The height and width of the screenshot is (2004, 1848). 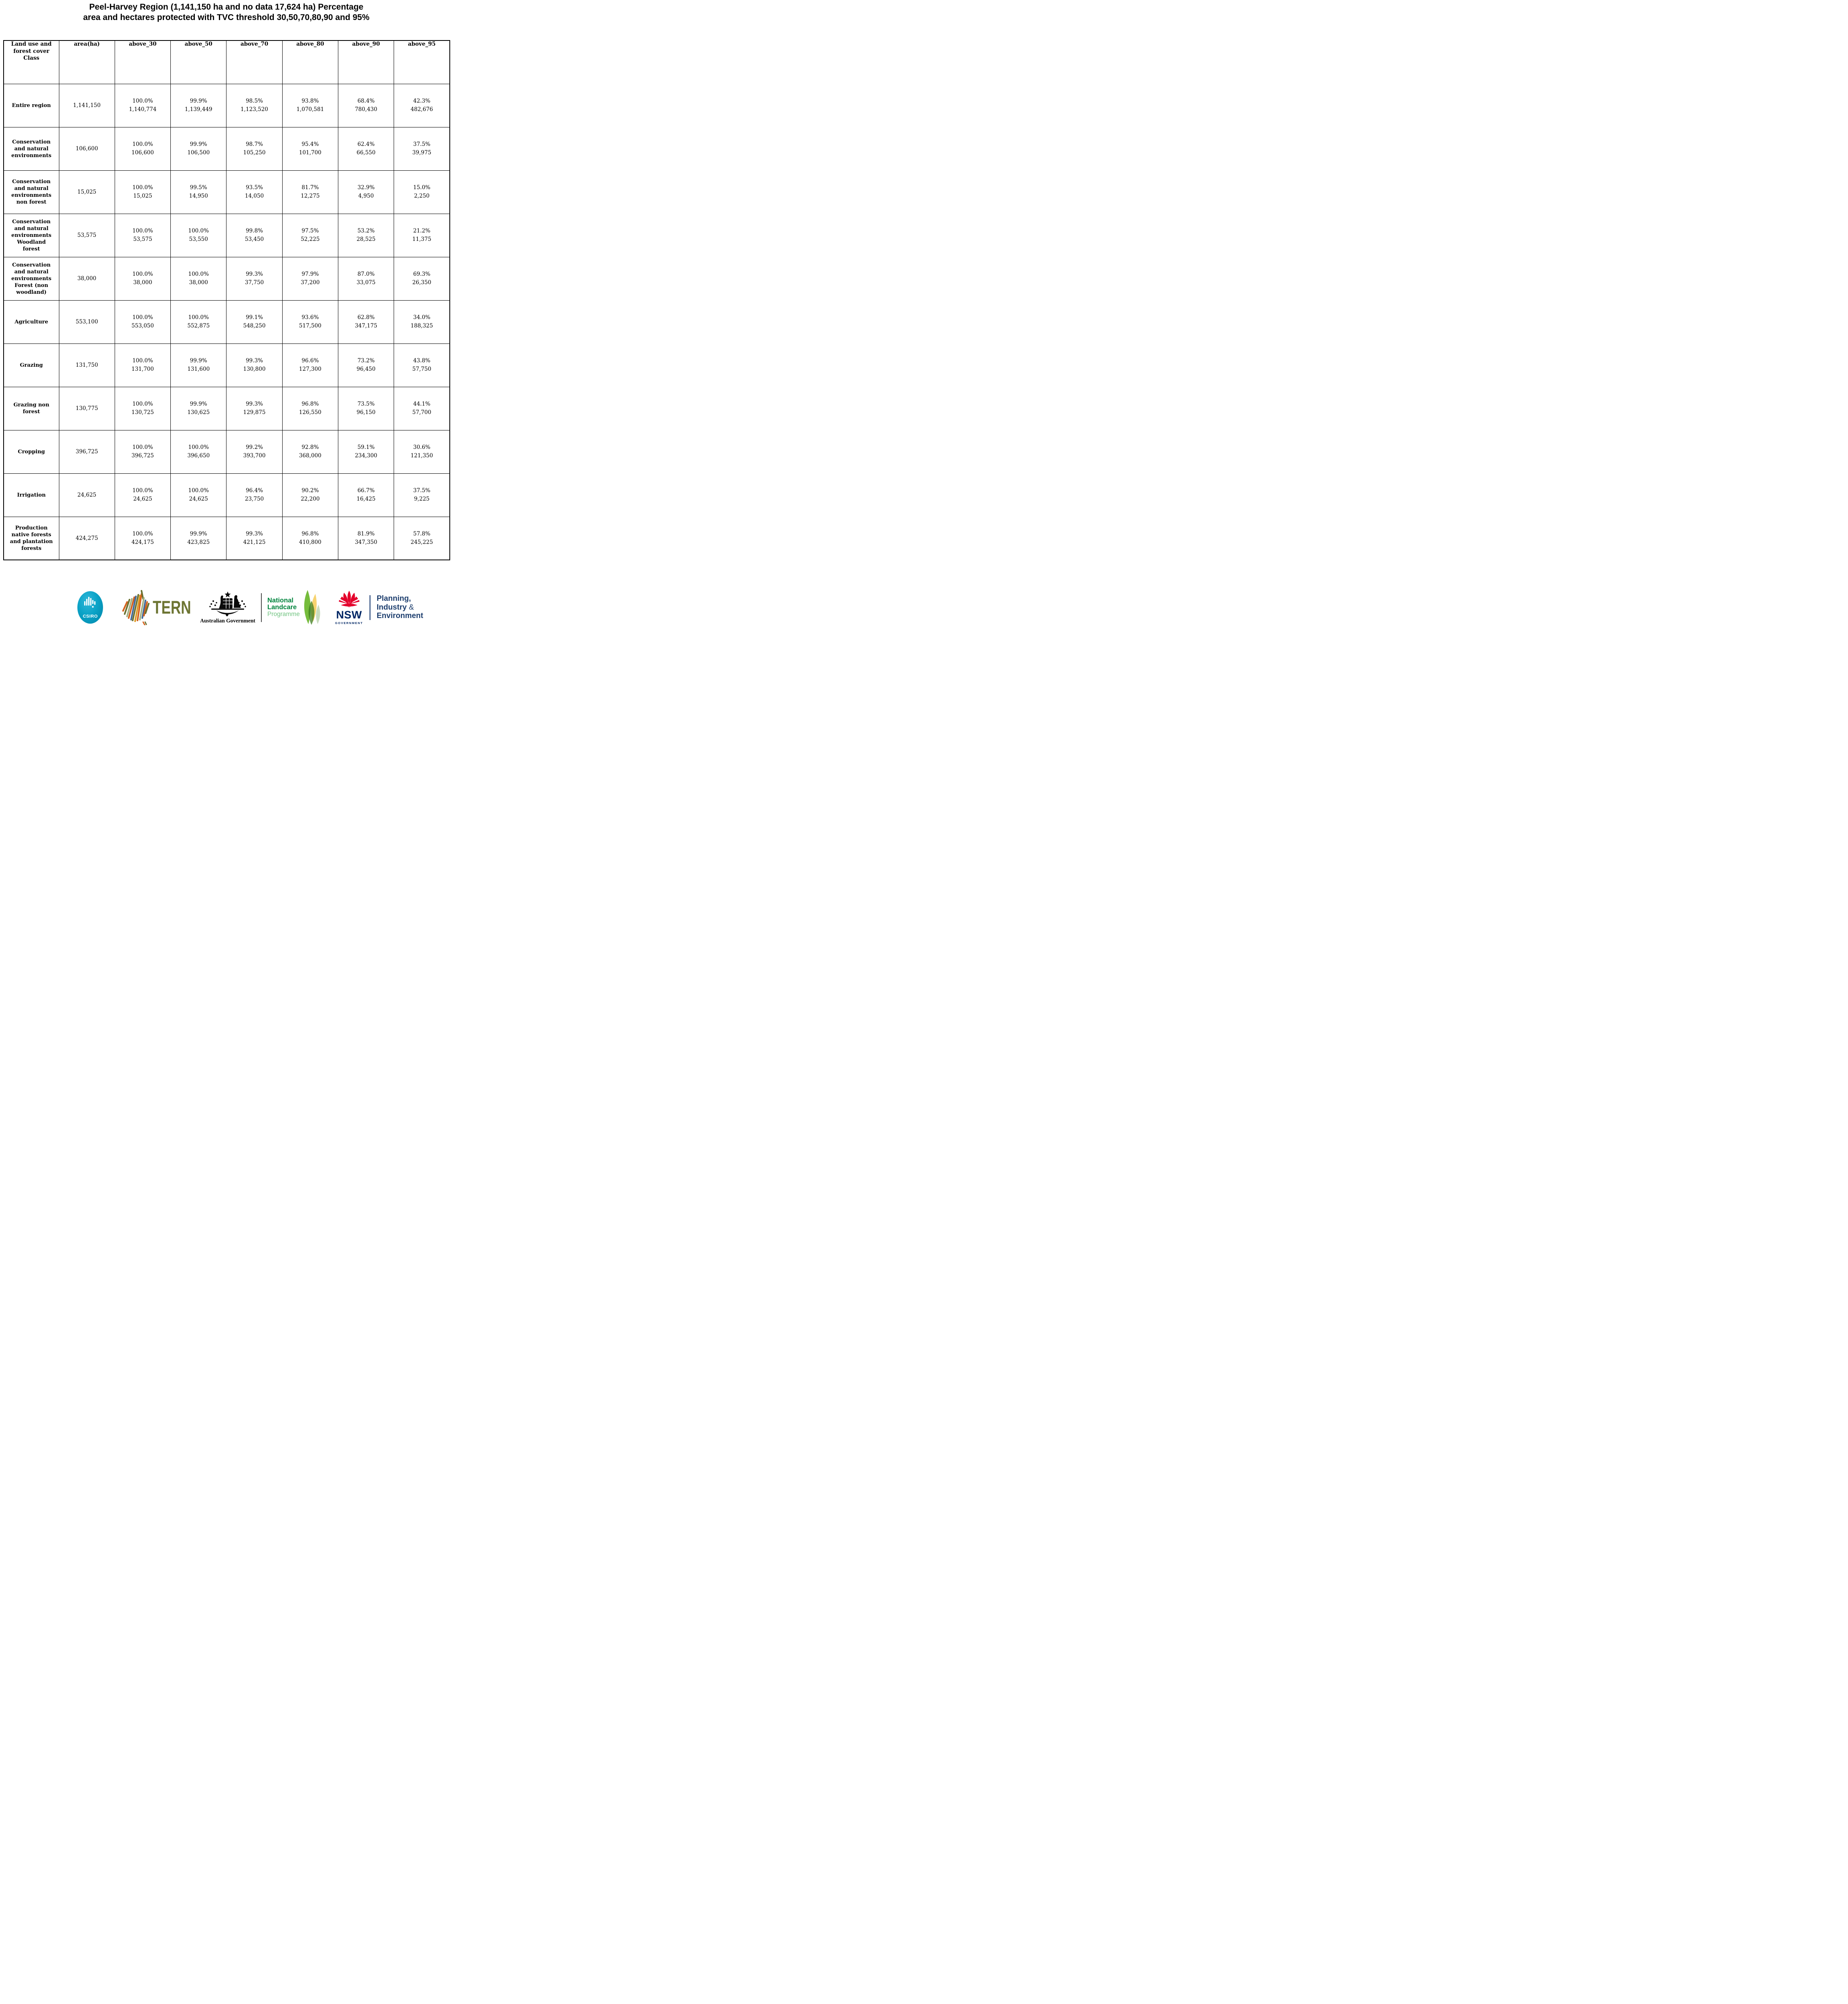 What do you see at coordinates (254, 282) in the screenshot?
I see `hectares-value: 37,750` at bounding box center [254, 282].